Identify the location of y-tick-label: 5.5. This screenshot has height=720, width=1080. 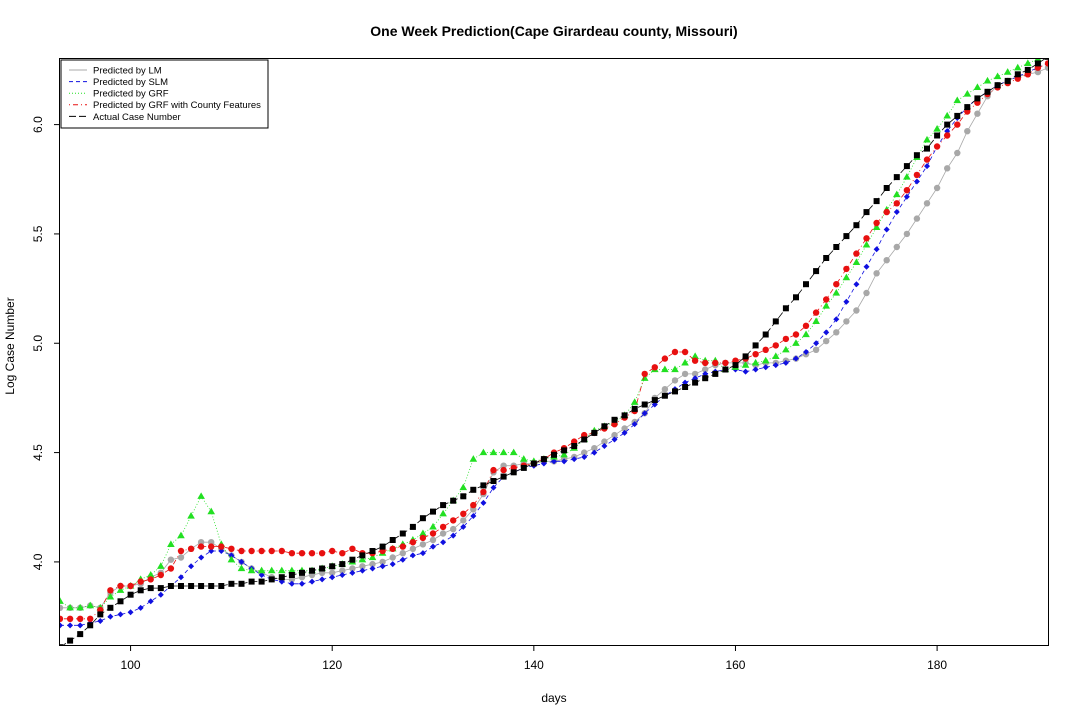
(38, 233).